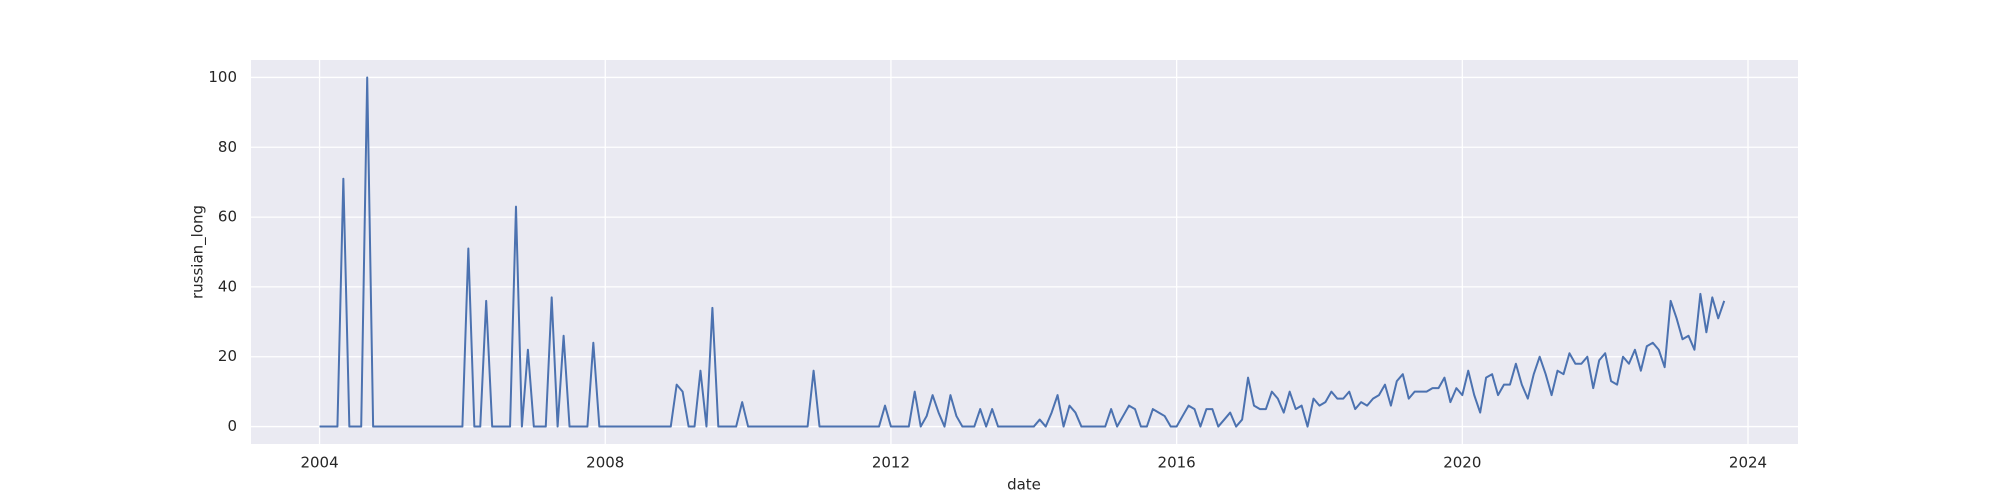 Image resolution: width=2000 pixels, height=500 pixels. I want to click on y-tick-label: 40, so click(227, 286).